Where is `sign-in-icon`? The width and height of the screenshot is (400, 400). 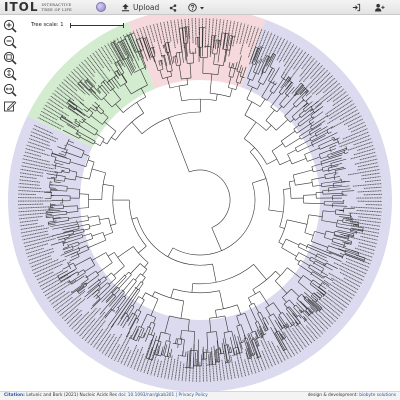
sign-in-icon is located at coordinates (356, 7).